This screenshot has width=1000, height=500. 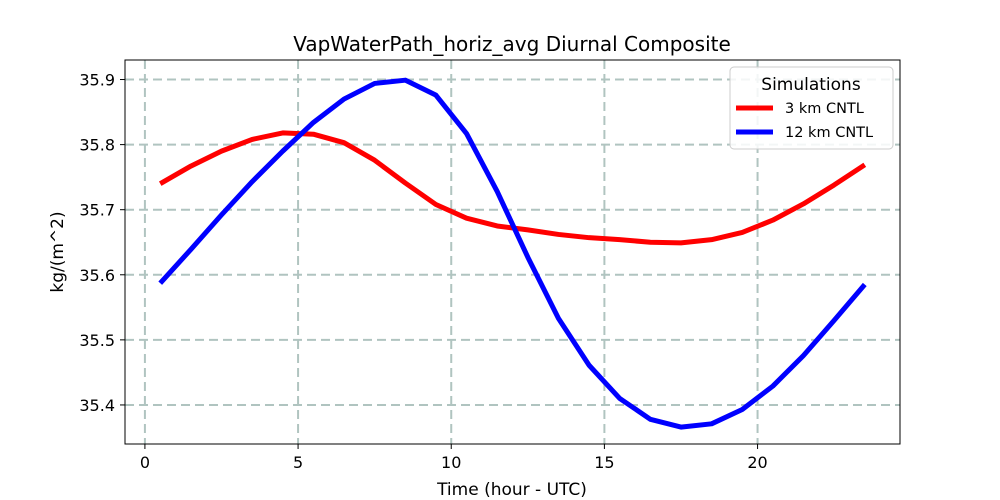 I want to click on chart-title: VapWaterPath_horiz_avg Diurnal Composite, so click(x=512, y=44).